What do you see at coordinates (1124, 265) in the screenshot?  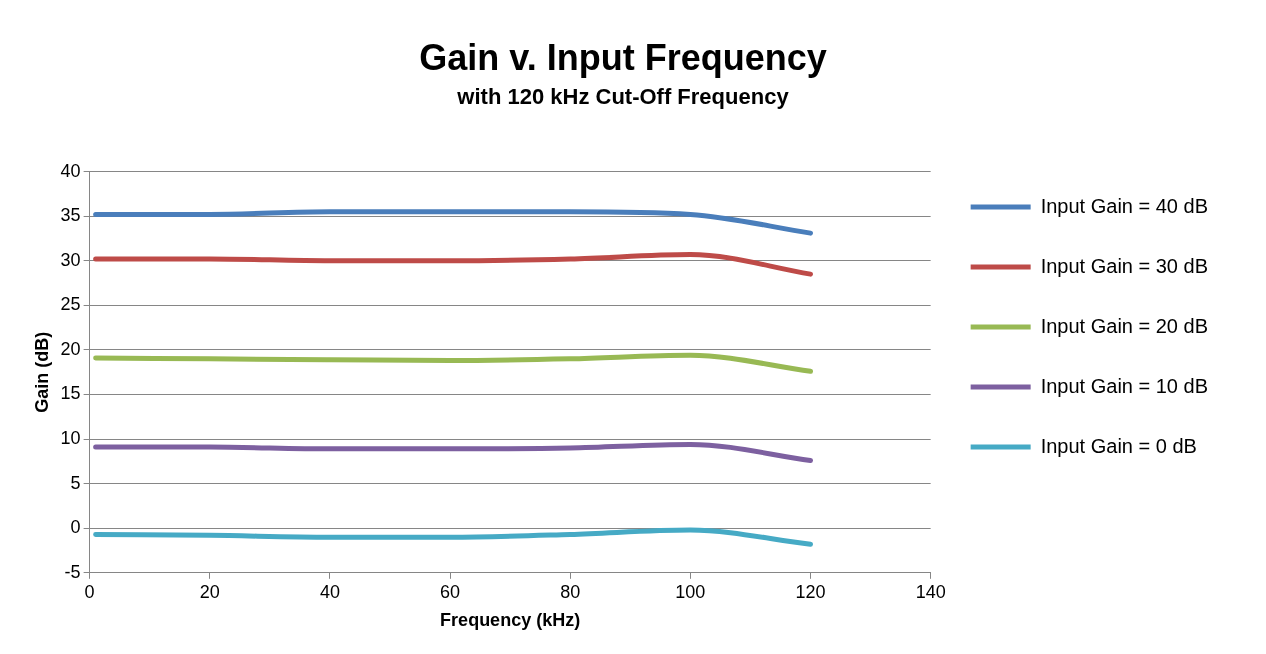 I see `legend-label: Input Gain = 30 dB` at bounding box center [1124, 265].